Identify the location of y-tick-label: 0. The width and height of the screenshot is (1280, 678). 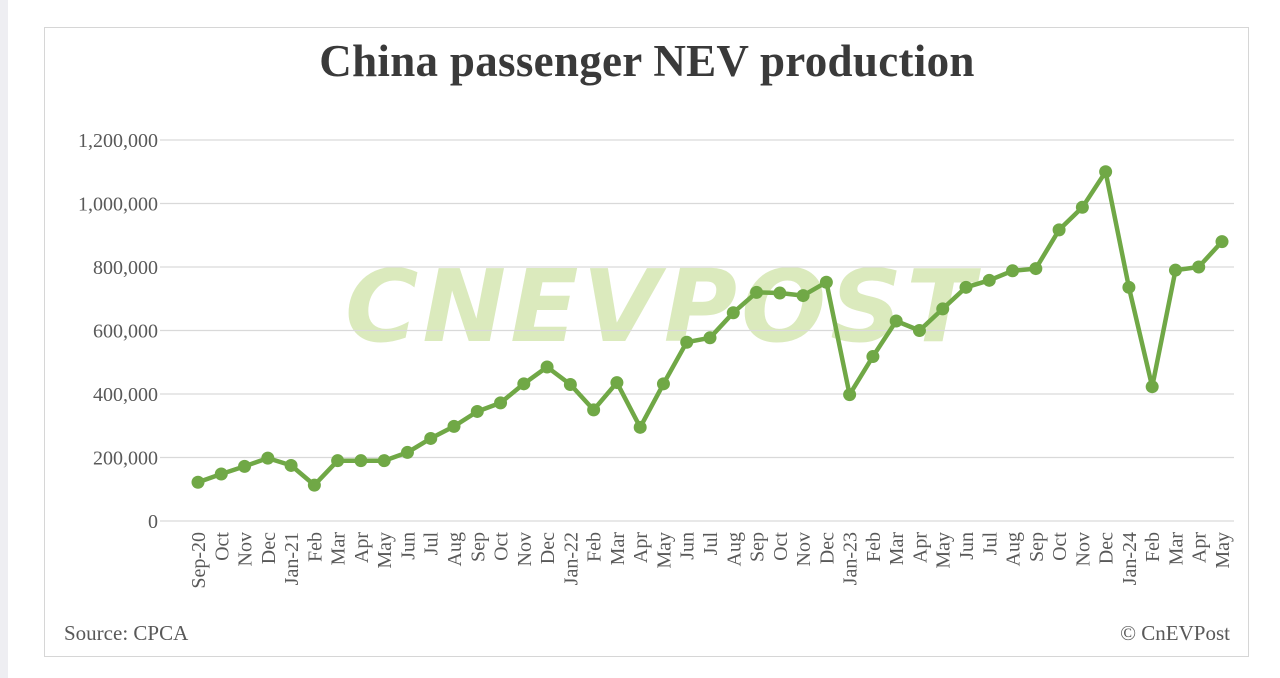
(153, 522).